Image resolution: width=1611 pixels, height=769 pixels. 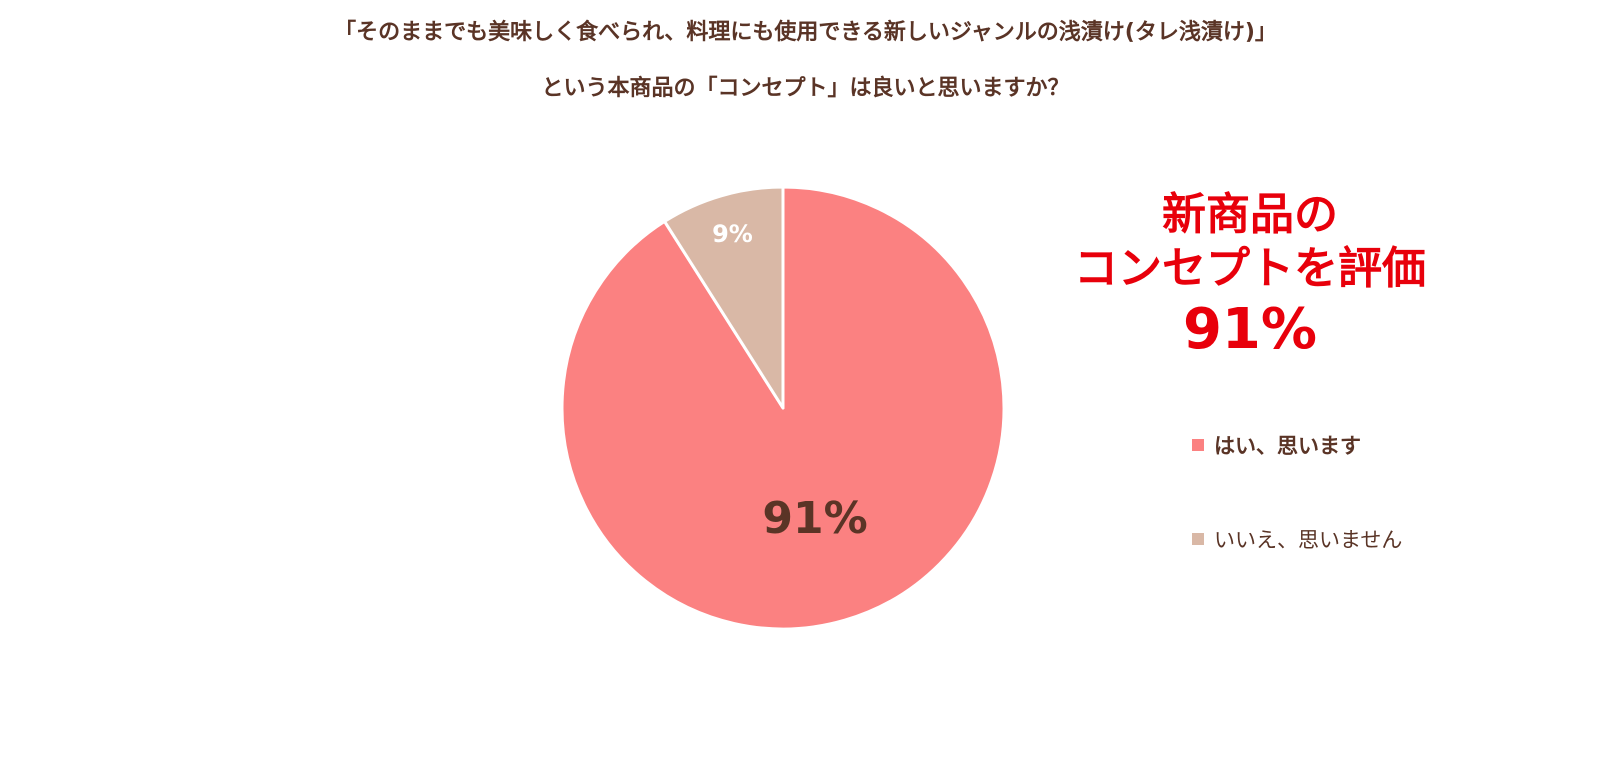 What do you see at coordinates (790, 382) in the screenshot?
I see `pie-data-labels: 91% 9%` at bounding box center [790, 382].